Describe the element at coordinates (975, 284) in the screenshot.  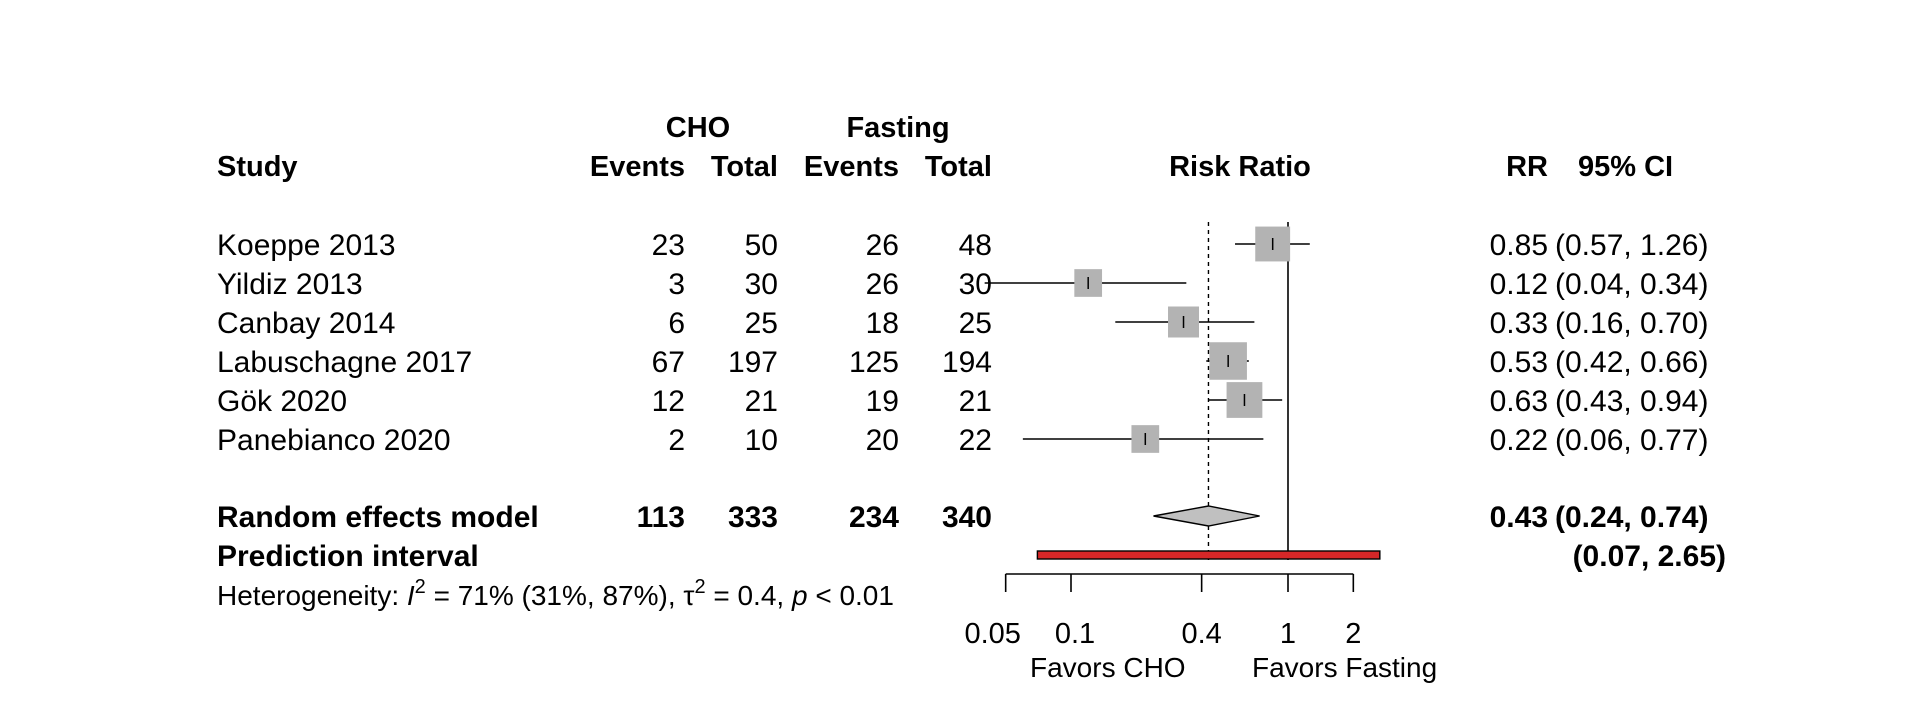
I see `fasting-total-cell: 30` at that location.